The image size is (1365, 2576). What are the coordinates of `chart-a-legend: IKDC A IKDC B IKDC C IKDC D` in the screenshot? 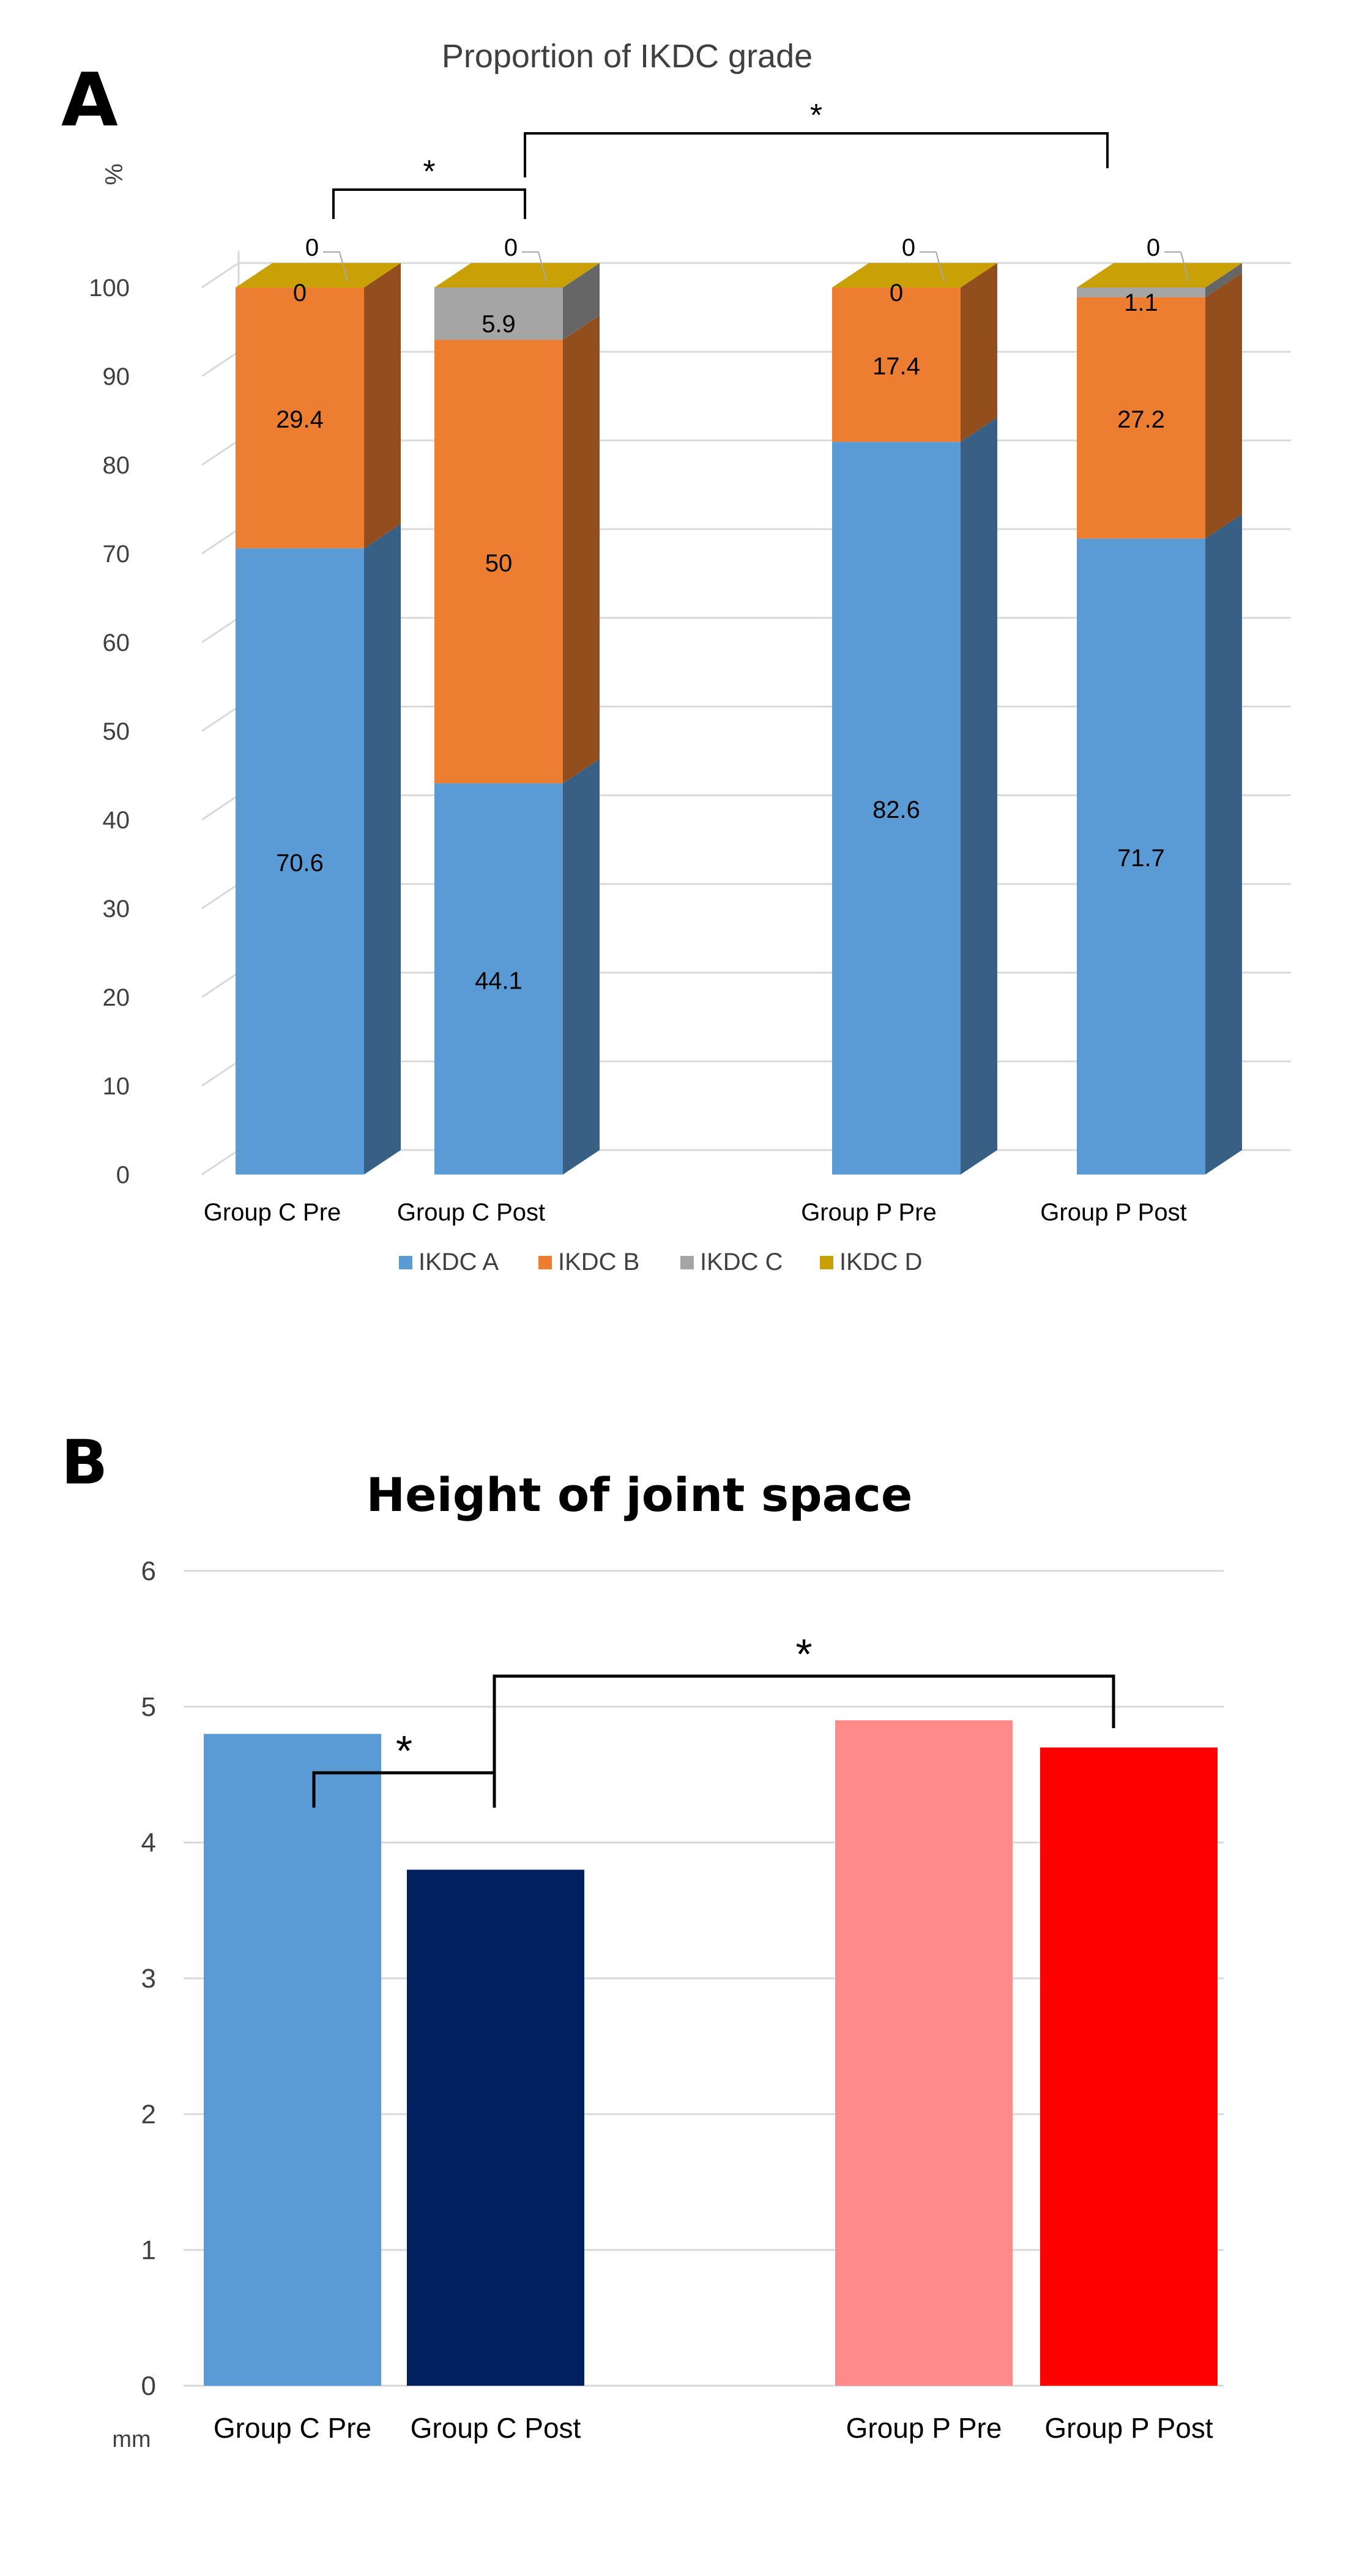 It's located at (661, 1262).